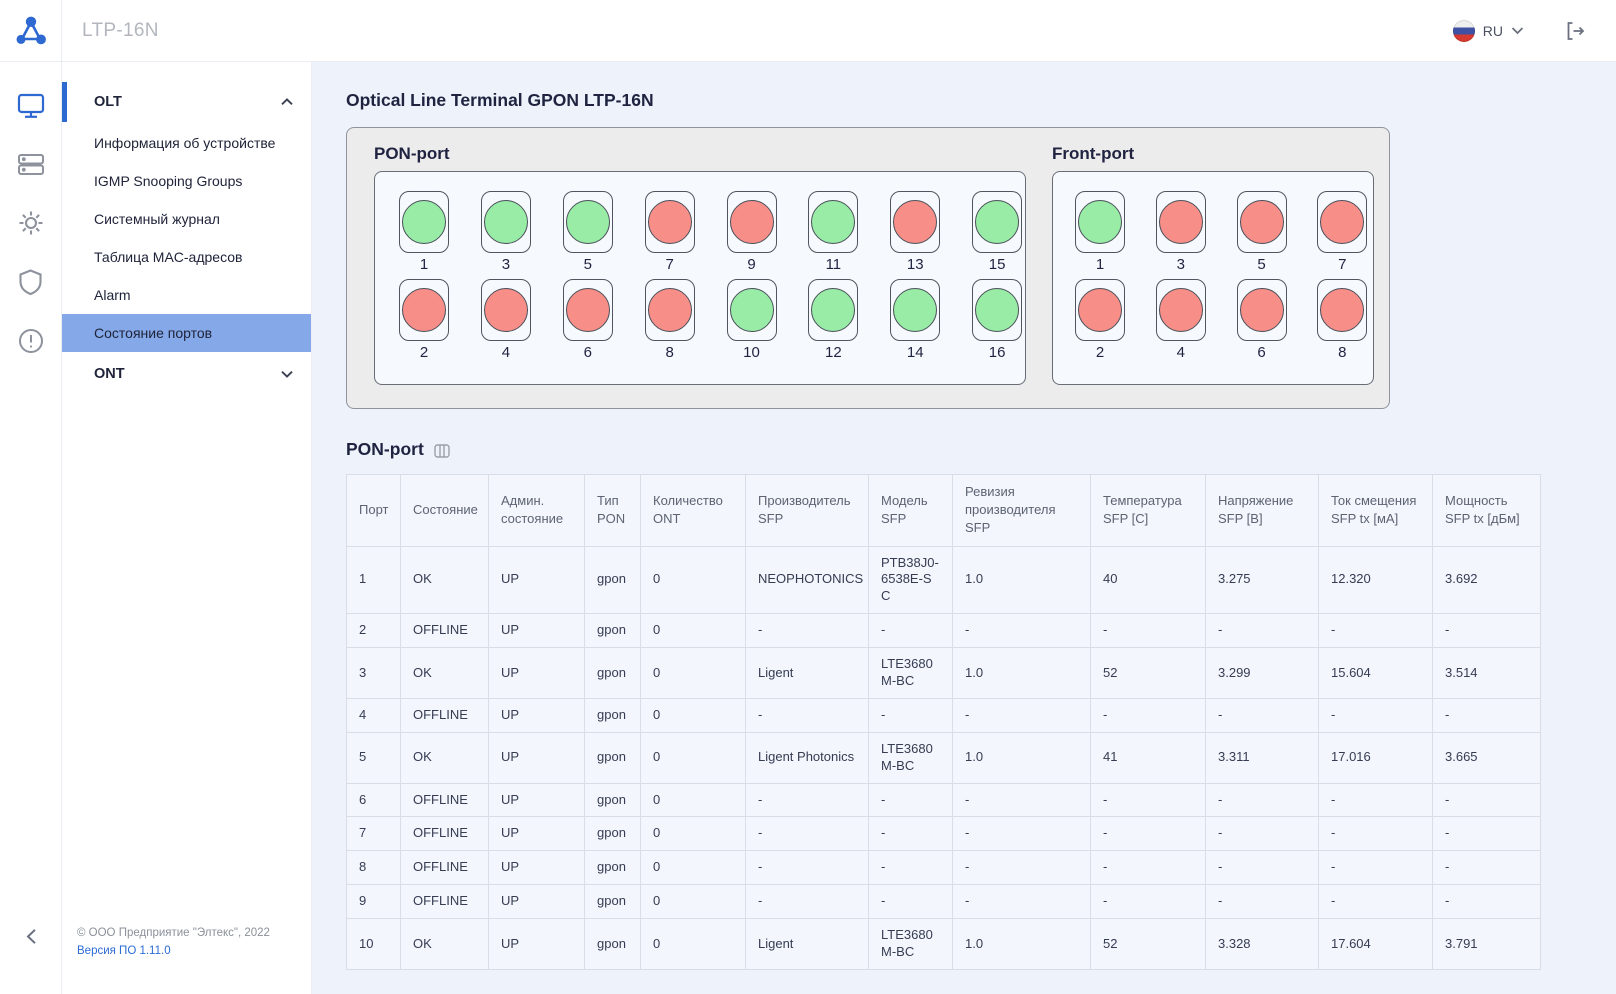  What do you see at coordinates (31, 282) in the screenshot?
I see `shield-icon` at bounding box center [31, 282].